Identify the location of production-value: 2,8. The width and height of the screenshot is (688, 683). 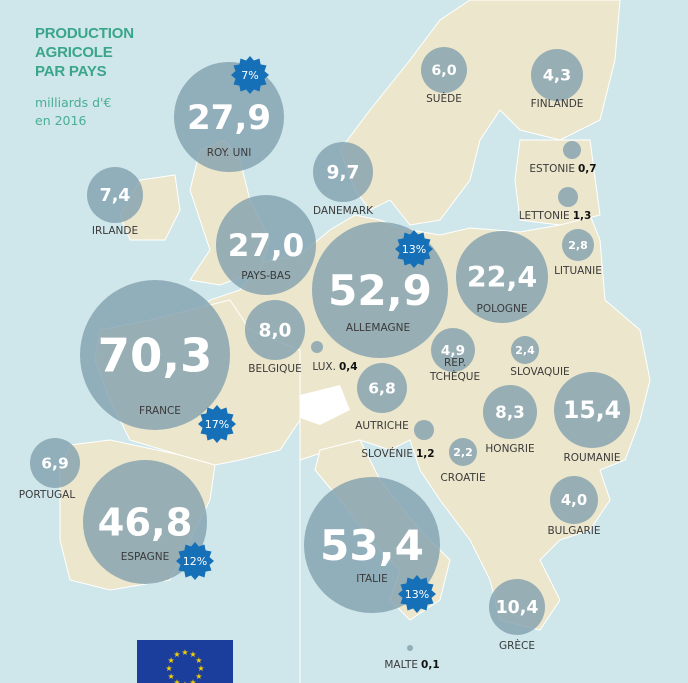
(578, 245).